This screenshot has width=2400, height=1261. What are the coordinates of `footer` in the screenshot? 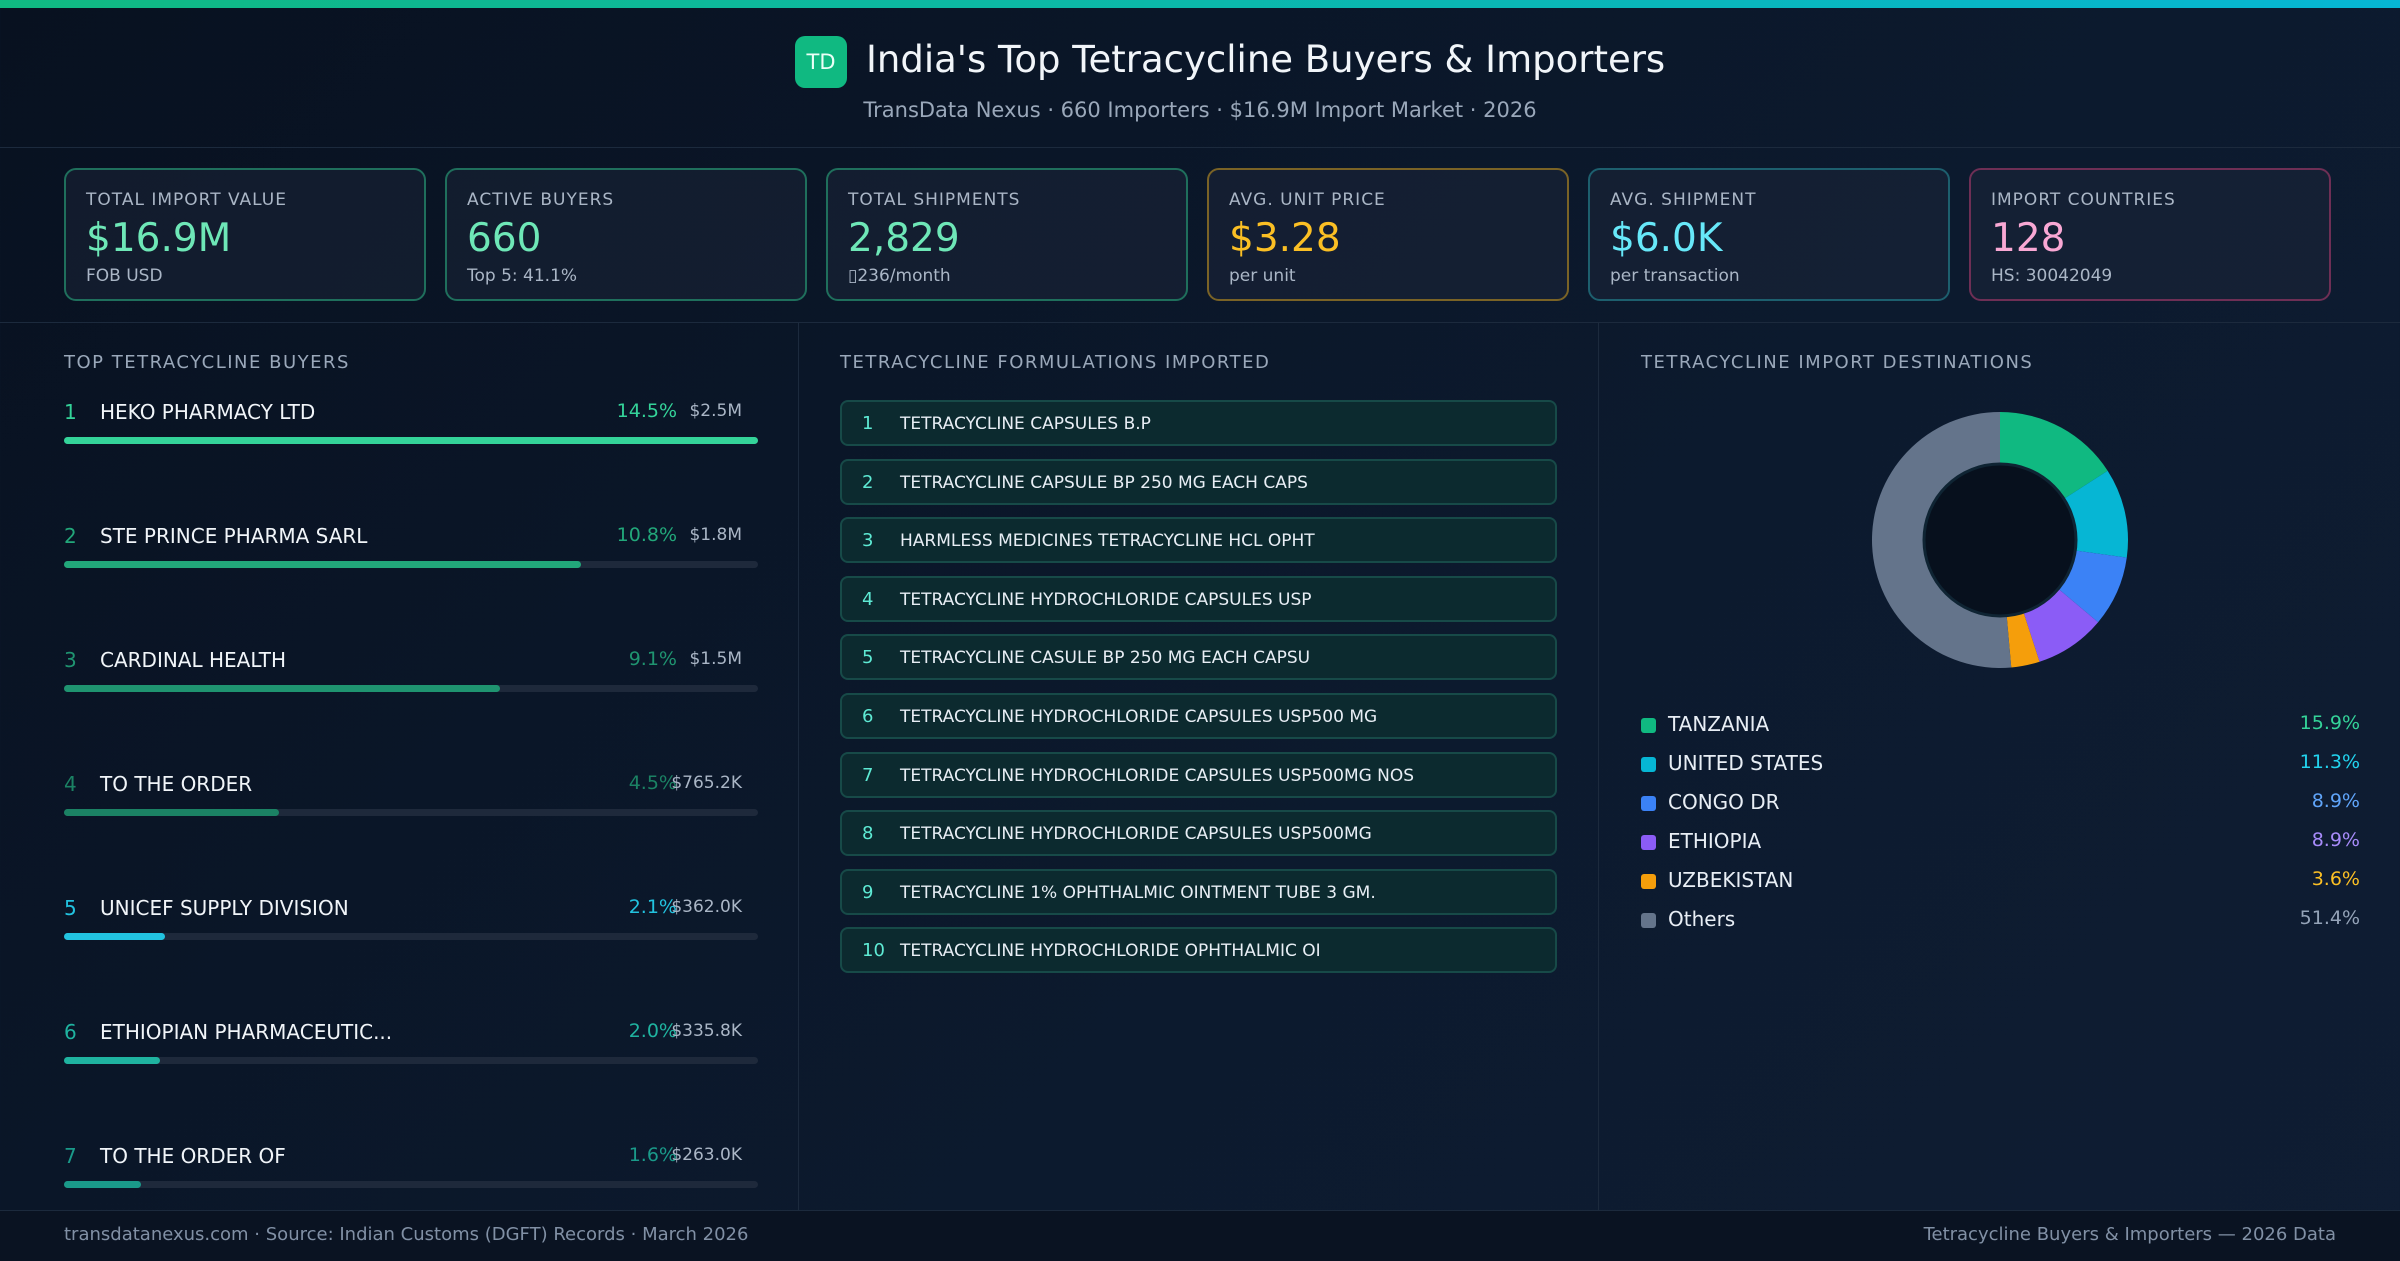 It's located at (1200, 1235).